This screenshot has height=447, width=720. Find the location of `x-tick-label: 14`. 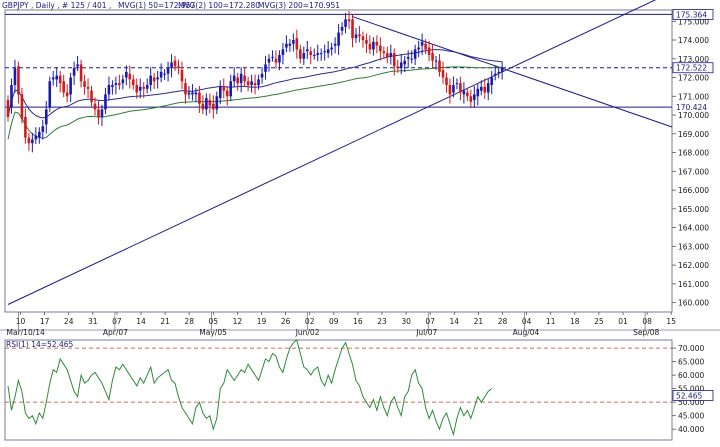

x-tick-label: 14 is located at coordinates (141, 321).